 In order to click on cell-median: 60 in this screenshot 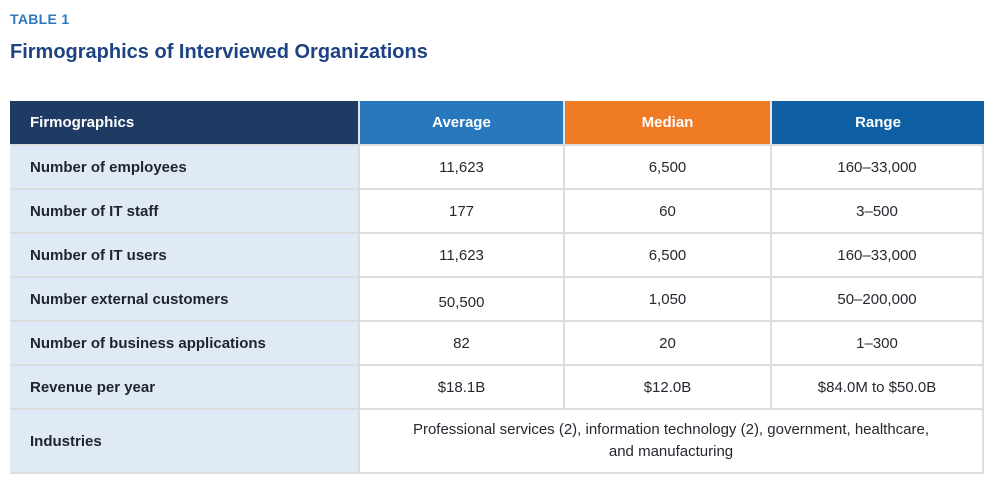, I will do `click(666, 210)`.